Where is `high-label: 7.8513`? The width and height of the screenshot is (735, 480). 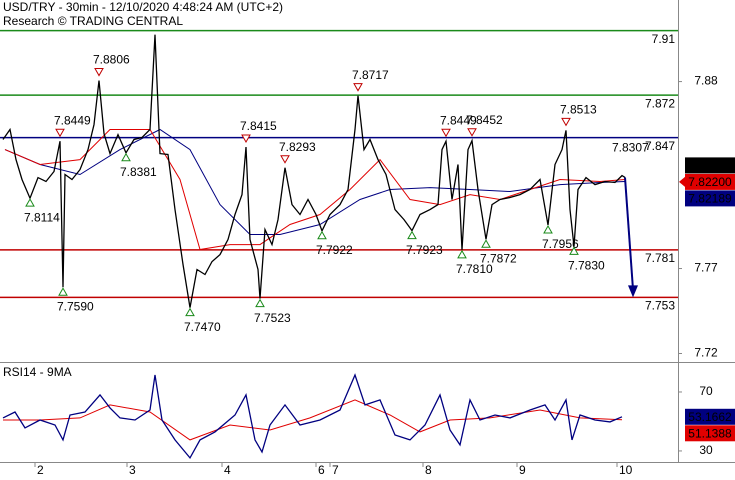
high-label: 7.8513 is located at coordinates (578, 110).